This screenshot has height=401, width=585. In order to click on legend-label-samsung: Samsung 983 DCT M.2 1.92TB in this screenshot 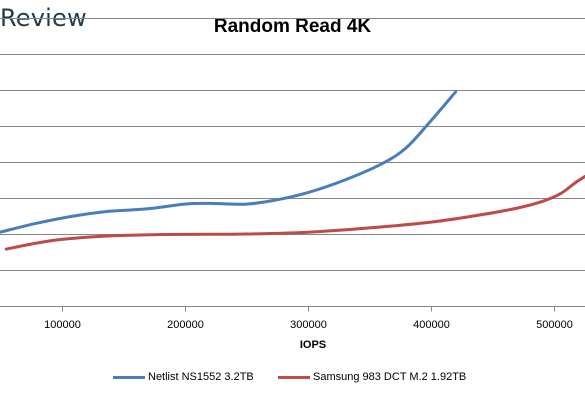, I will do `click(390, 377)`.